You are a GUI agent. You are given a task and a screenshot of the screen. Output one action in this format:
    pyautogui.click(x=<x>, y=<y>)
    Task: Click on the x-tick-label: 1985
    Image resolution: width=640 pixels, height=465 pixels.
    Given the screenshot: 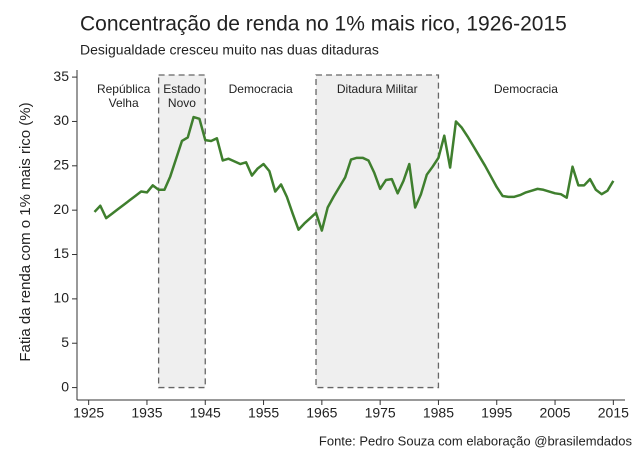 What is the action you would take?
    pyautogui.click(x=438, y=413)
    